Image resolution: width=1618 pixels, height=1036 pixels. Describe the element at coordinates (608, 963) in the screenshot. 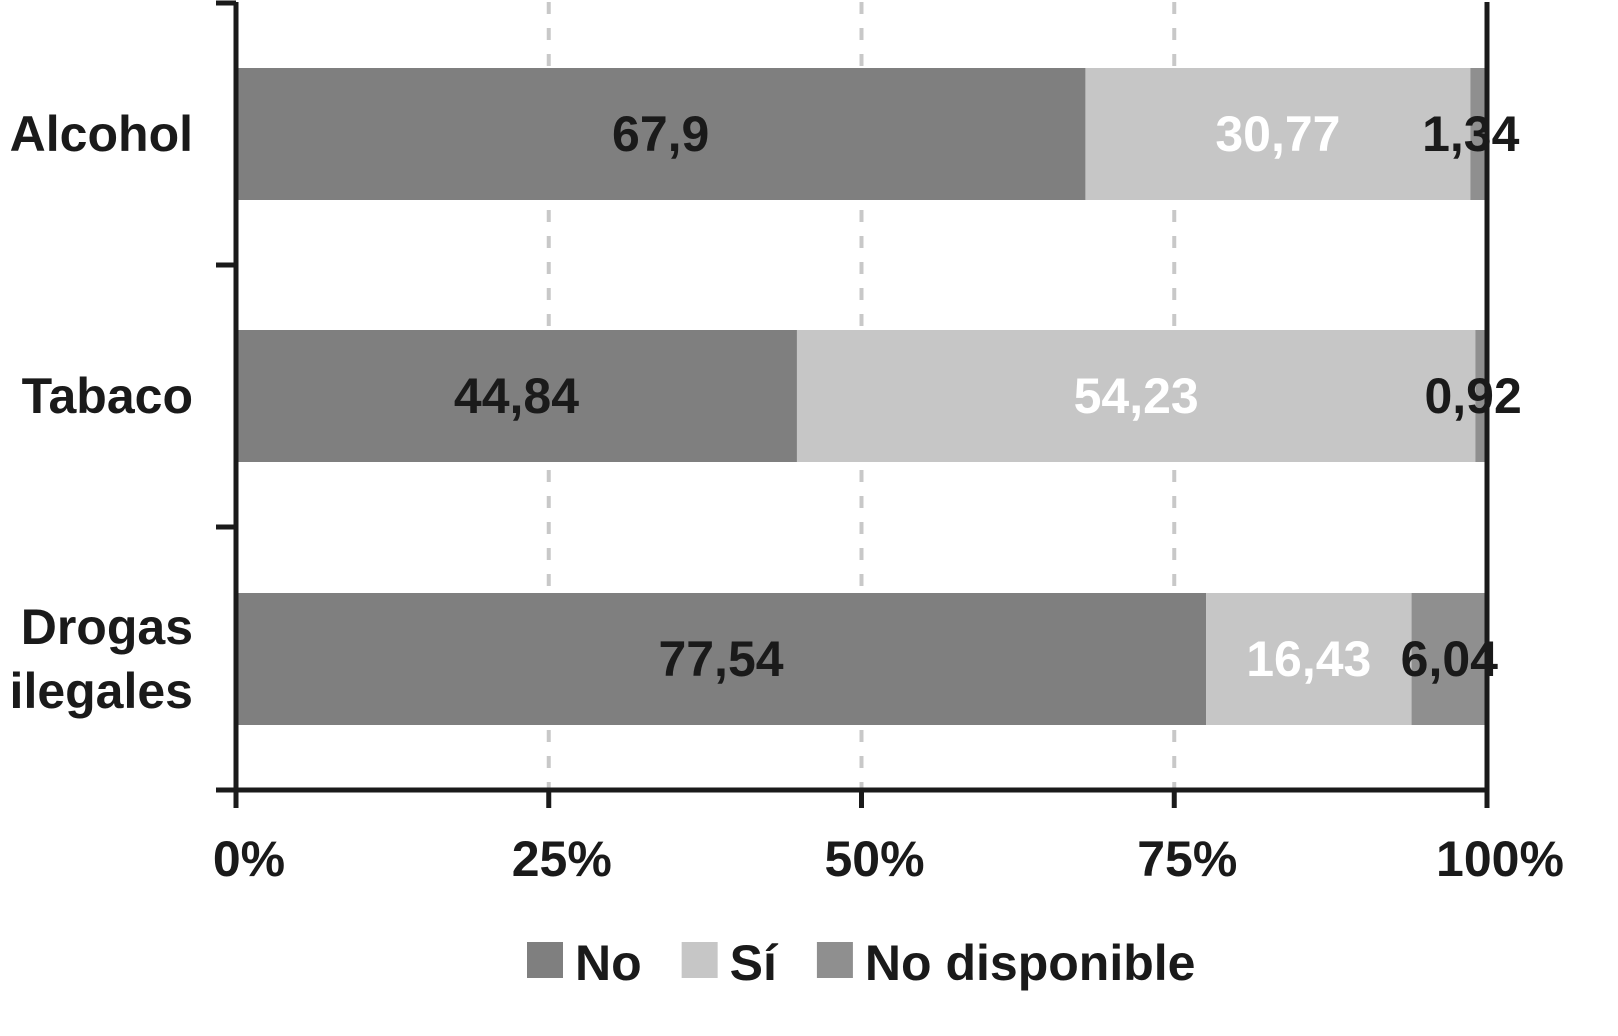

I see `legend-label-0: No` at that location.